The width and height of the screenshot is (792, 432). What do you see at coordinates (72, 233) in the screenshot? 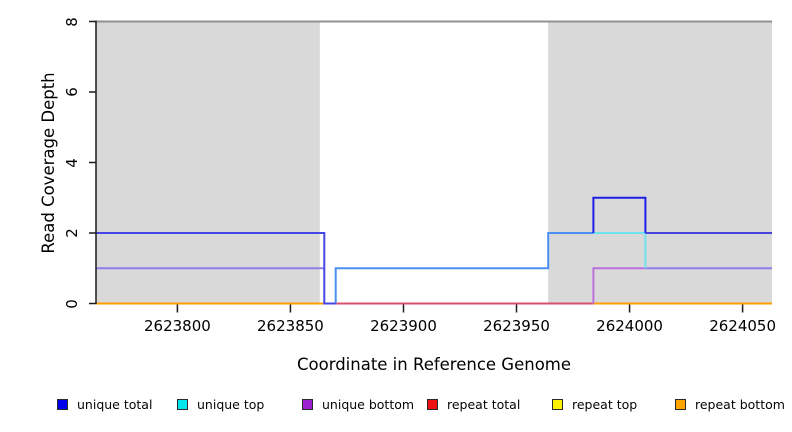
I see `y-tick-label: 2` at bounding box center [72, 233].